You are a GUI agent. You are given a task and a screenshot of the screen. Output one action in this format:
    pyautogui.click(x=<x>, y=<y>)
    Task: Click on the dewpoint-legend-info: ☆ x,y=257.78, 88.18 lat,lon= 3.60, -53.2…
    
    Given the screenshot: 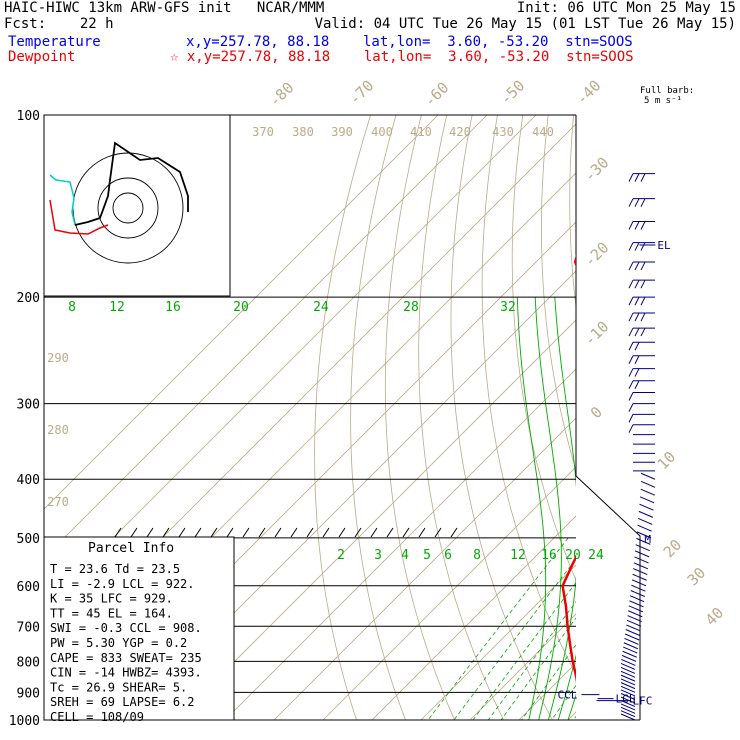 What is the action you would take?
    pyautogui.click(x=402, y=57)
    